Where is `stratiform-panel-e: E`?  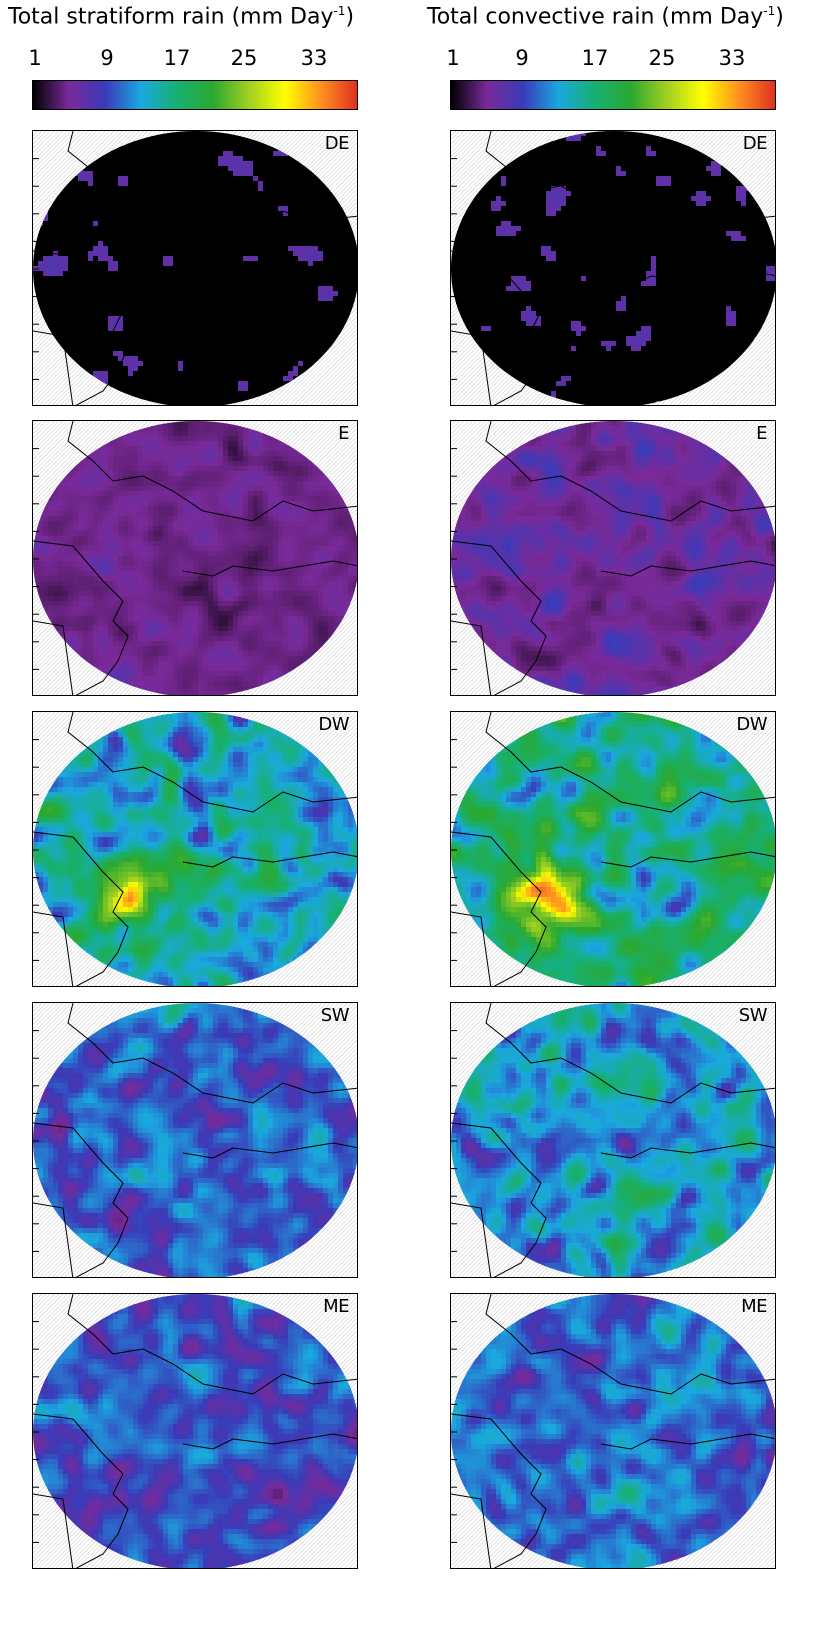 stratiform-panel-e: E is located at coordinates (195, 558).